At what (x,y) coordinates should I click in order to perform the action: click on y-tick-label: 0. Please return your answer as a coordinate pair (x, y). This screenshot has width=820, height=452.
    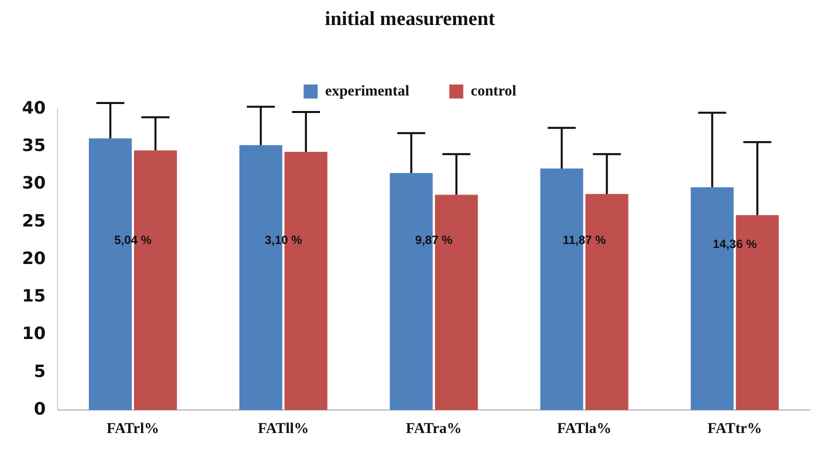
    Looking at the image, I should click on (40, 409).